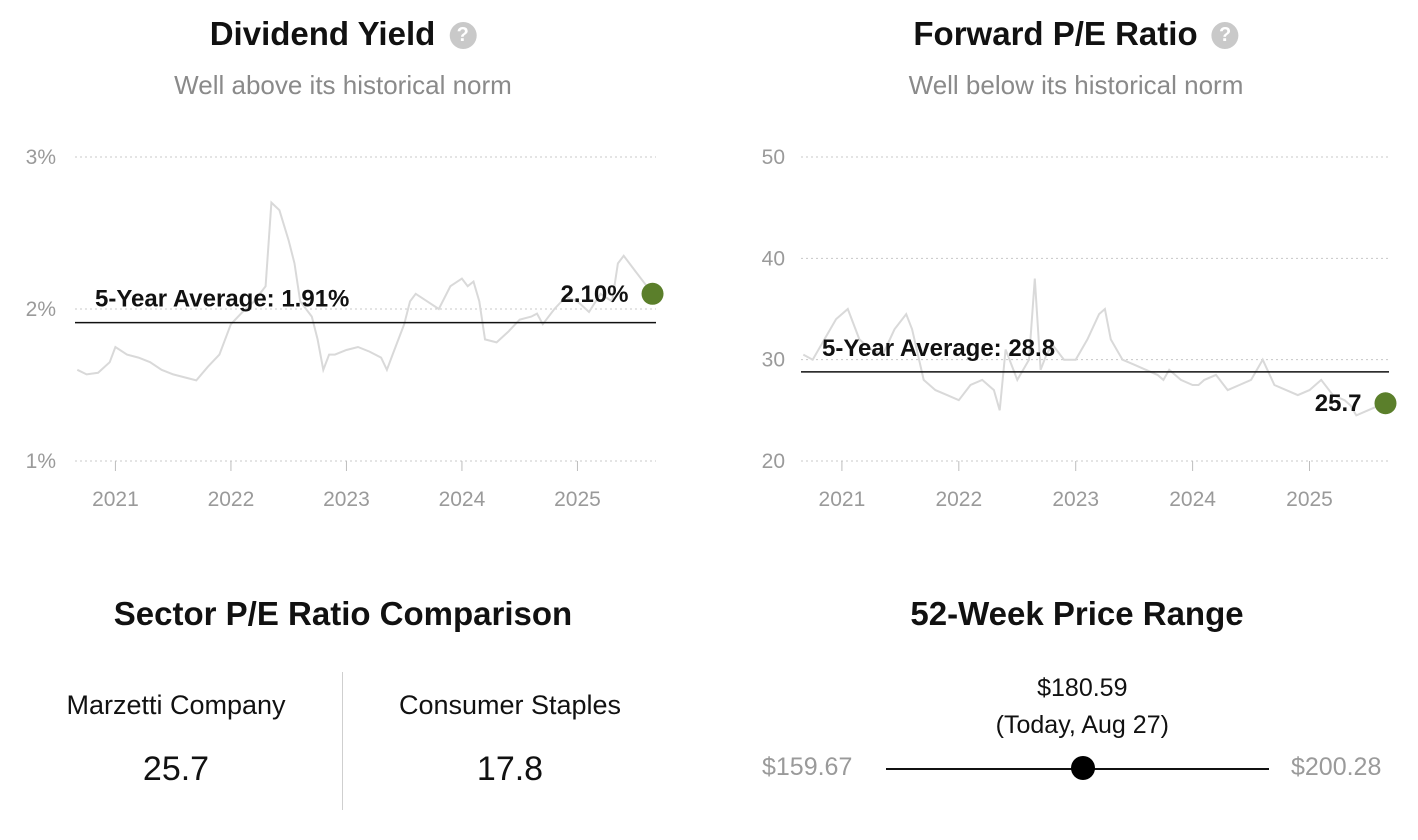  What do you see at coordinates (41, 461) in the screenshot?
I see `y-tick-label: 1%` at bounding box center [41, 461].